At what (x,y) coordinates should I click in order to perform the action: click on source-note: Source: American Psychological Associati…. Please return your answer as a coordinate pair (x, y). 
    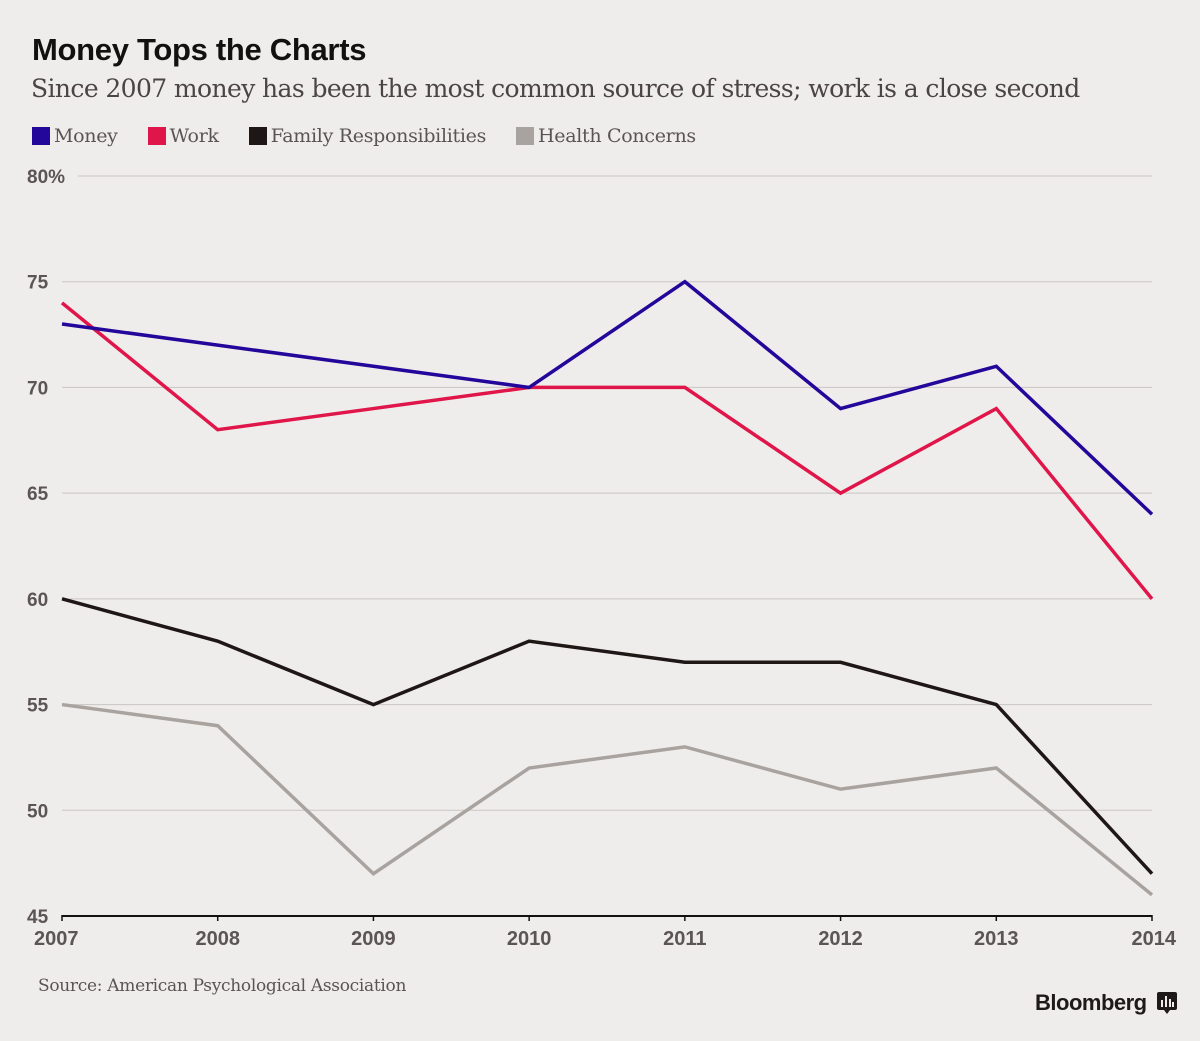
    Looking at the image, I should click on (222, 986).